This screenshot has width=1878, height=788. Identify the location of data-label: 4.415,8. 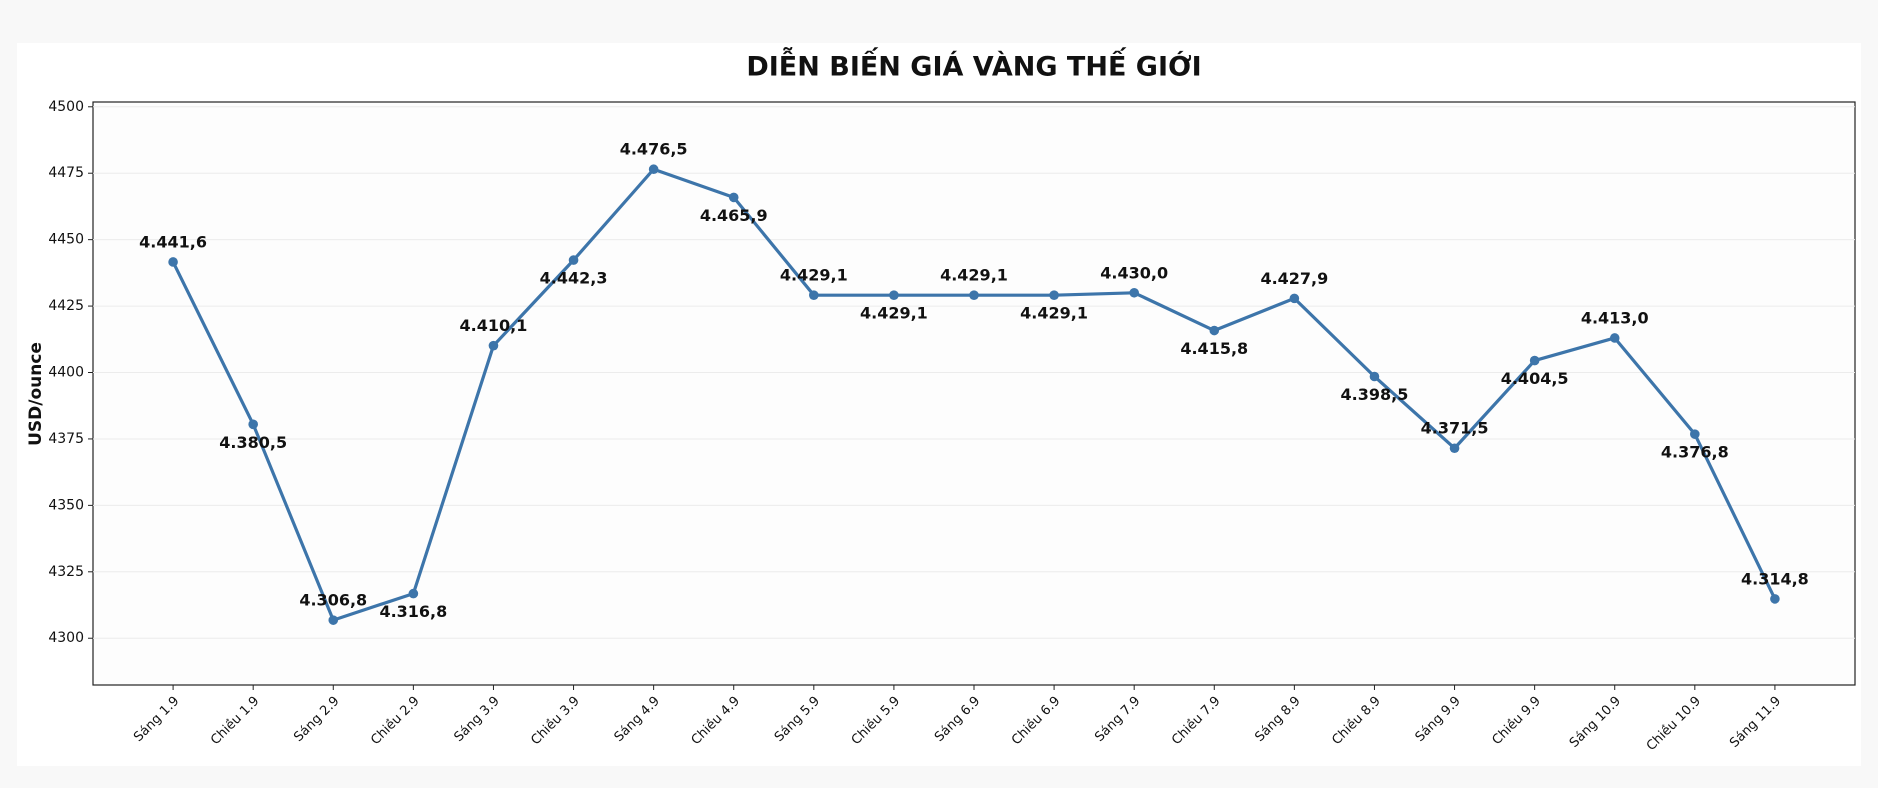
(1214, 348).